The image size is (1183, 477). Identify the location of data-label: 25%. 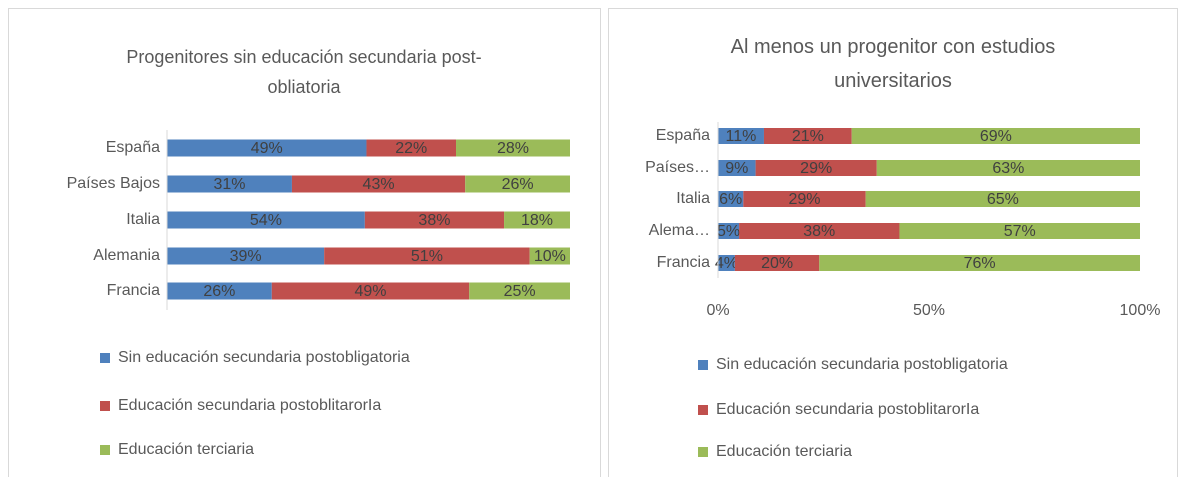
(520, 291).